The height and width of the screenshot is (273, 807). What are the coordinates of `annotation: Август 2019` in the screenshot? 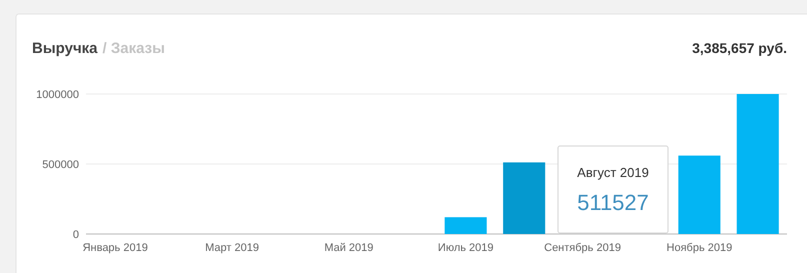 It's located at (613, 172).